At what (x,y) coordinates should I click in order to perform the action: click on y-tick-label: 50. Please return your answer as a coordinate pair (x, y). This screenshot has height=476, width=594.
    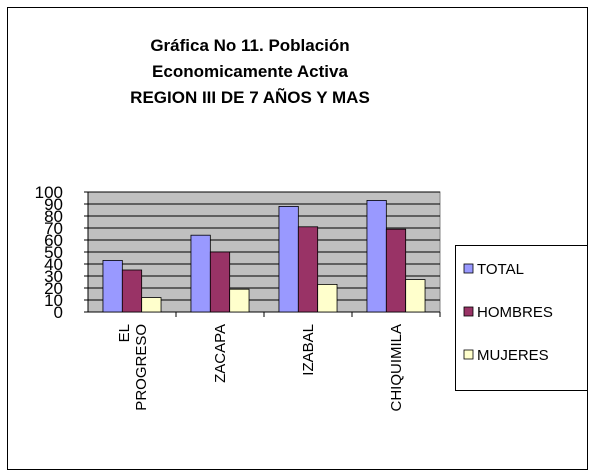
    Looking at the image, I should click on (53, 252).